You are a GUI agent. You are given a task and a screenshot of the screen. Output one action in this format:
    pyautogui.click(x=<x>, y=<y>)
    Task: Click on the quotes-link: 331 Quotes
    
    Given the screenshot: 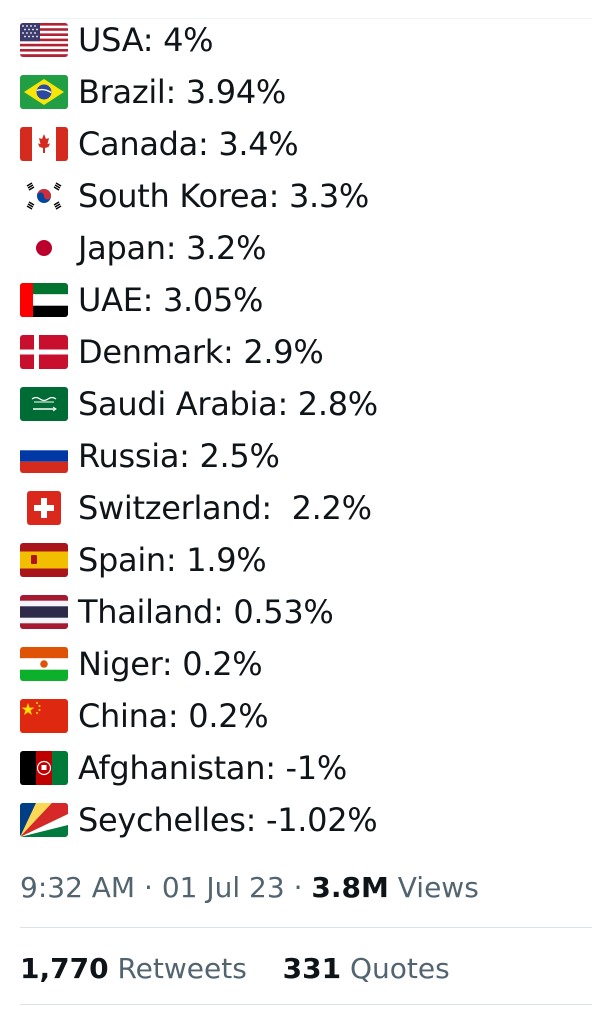 What is the action you would take?
    pyautogui.click(x=366, y=968)
    